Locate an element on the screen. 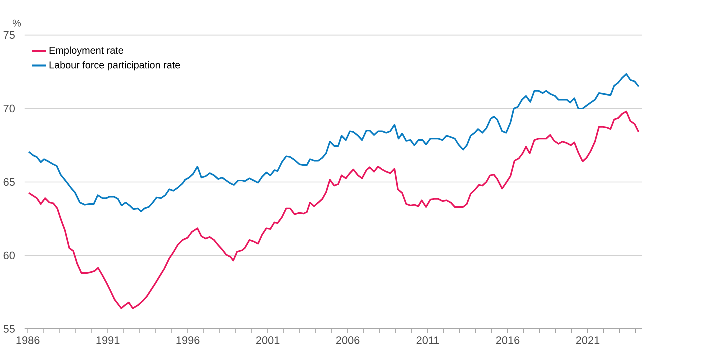 The height and width of the screenshot is (354, 711). y-axis-title: % is located at coordinates (17, 23).